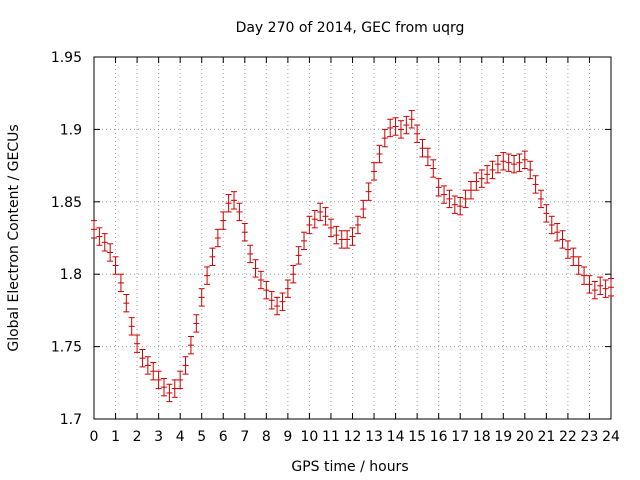  Describe the element at coordinates (460, 437) in the screenshot. I see `x-tick-label: 17` at that location.